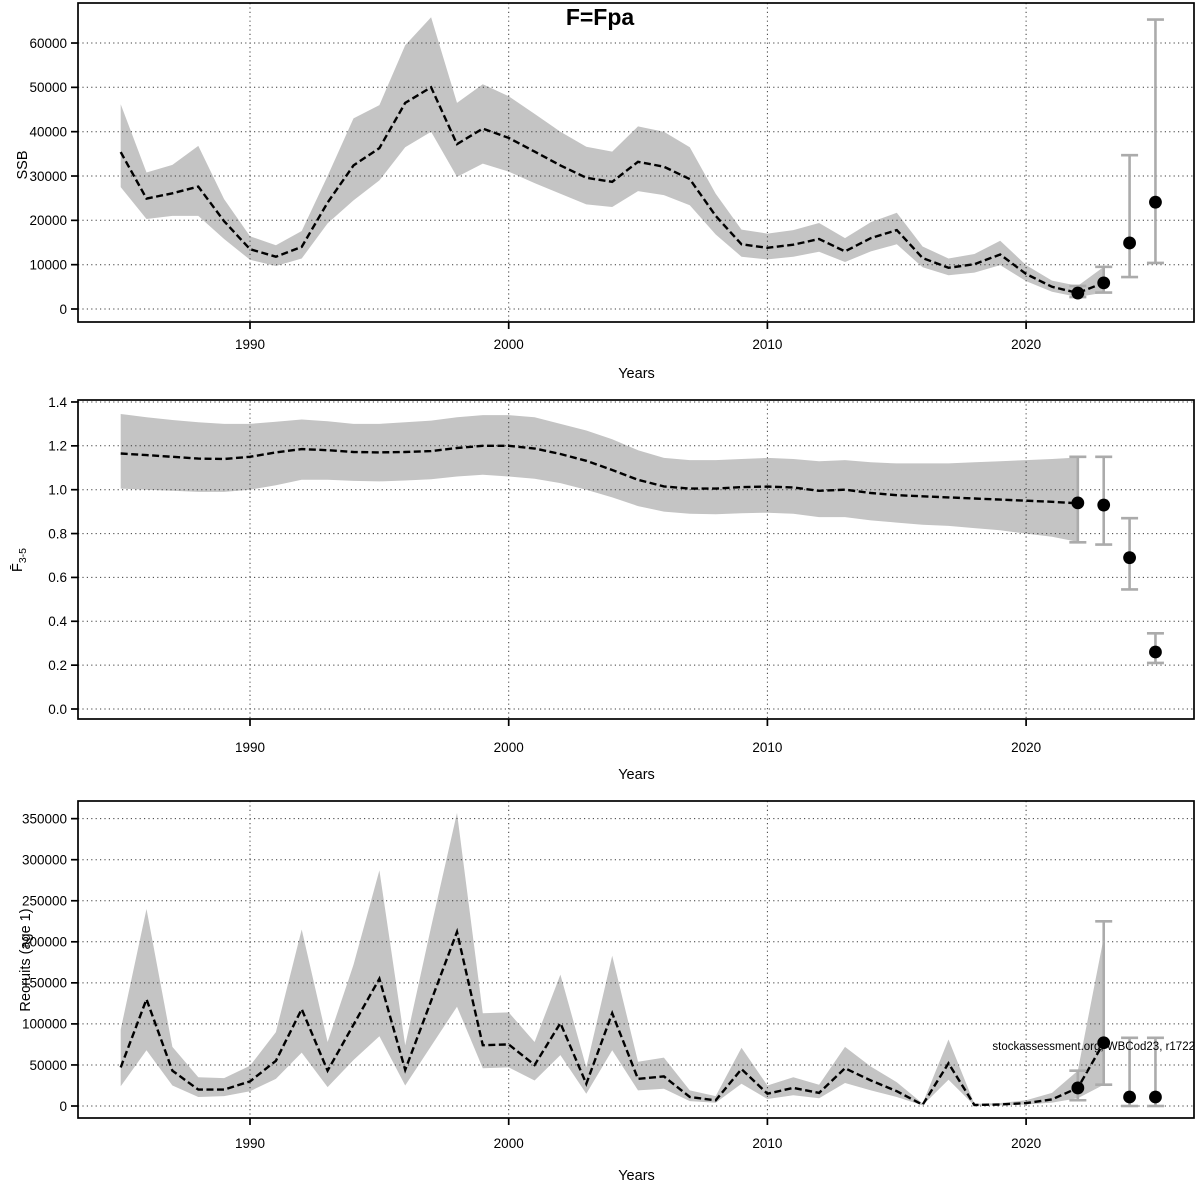  Describe the element at coordinates (48, 176) in the screenshot. I see `y-tick-label: 30000` at that location.